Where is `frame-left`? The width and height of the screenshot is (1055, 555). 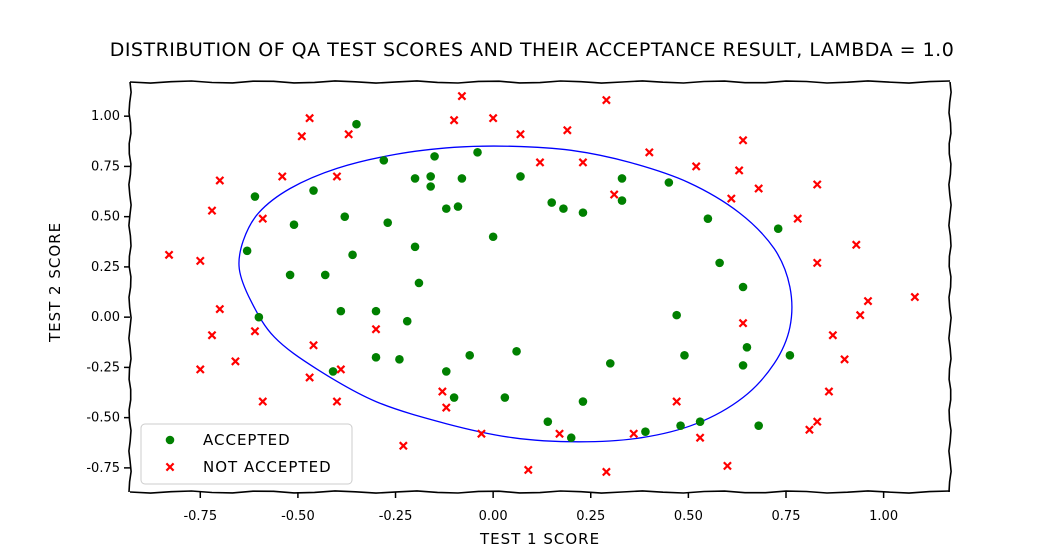 frame-left is located at coordinates (130, 287).